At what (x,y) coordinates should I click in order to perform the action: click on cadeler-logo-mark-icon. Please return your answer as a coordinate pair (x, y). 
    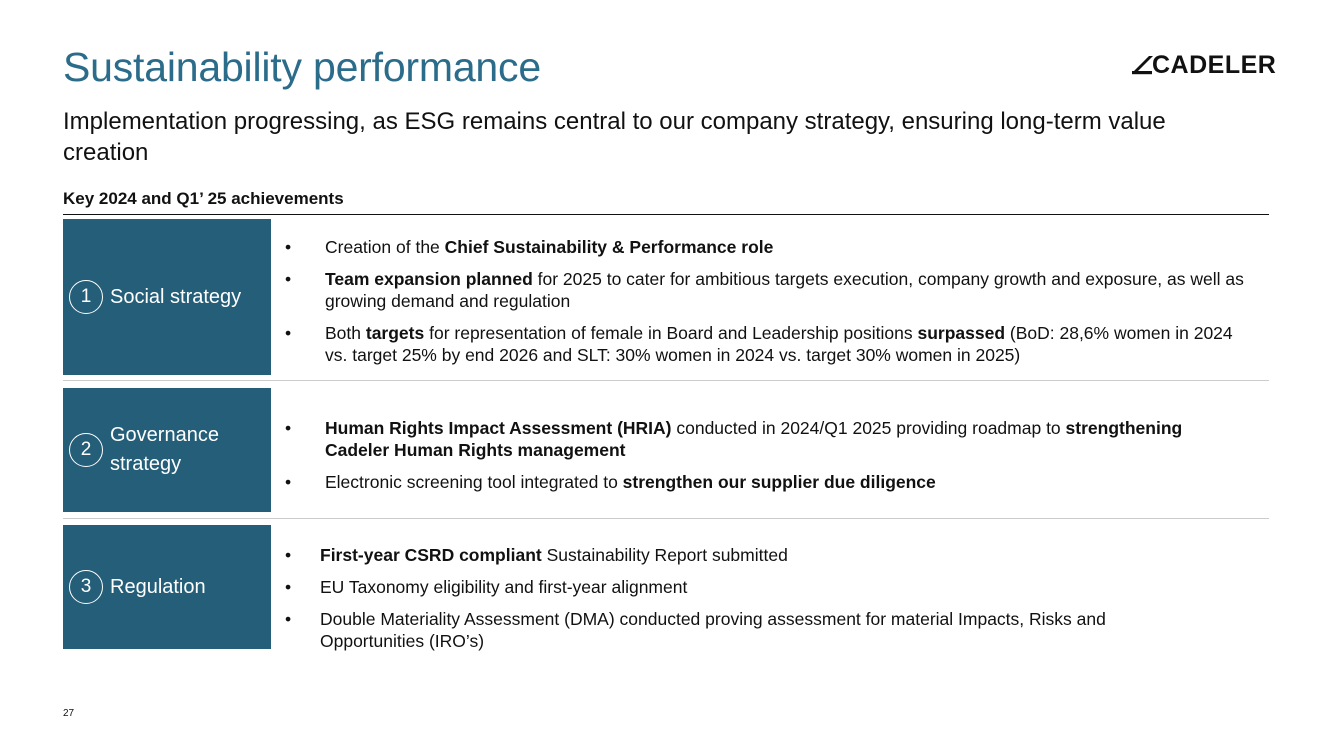
    Looking at the image, I should click on (1142, 65).